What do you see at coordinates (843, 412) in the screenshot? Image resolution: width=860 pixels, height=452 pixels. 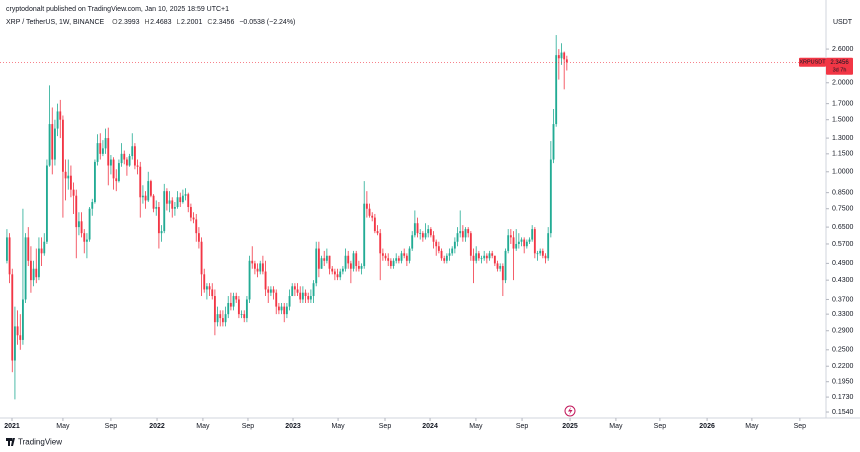 I see `y-tick-label: 0.1540` at bounding box center [843, 412].